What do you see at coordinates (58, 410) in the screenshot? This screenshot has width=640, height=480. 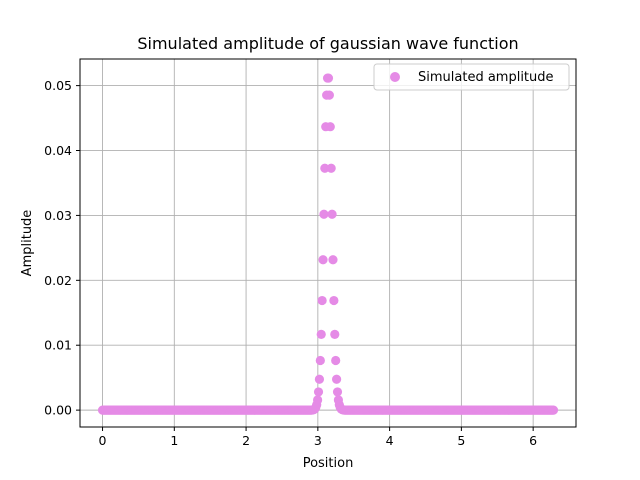 I see `y-tick-label: 0.00` at bounding box center [58, 410].